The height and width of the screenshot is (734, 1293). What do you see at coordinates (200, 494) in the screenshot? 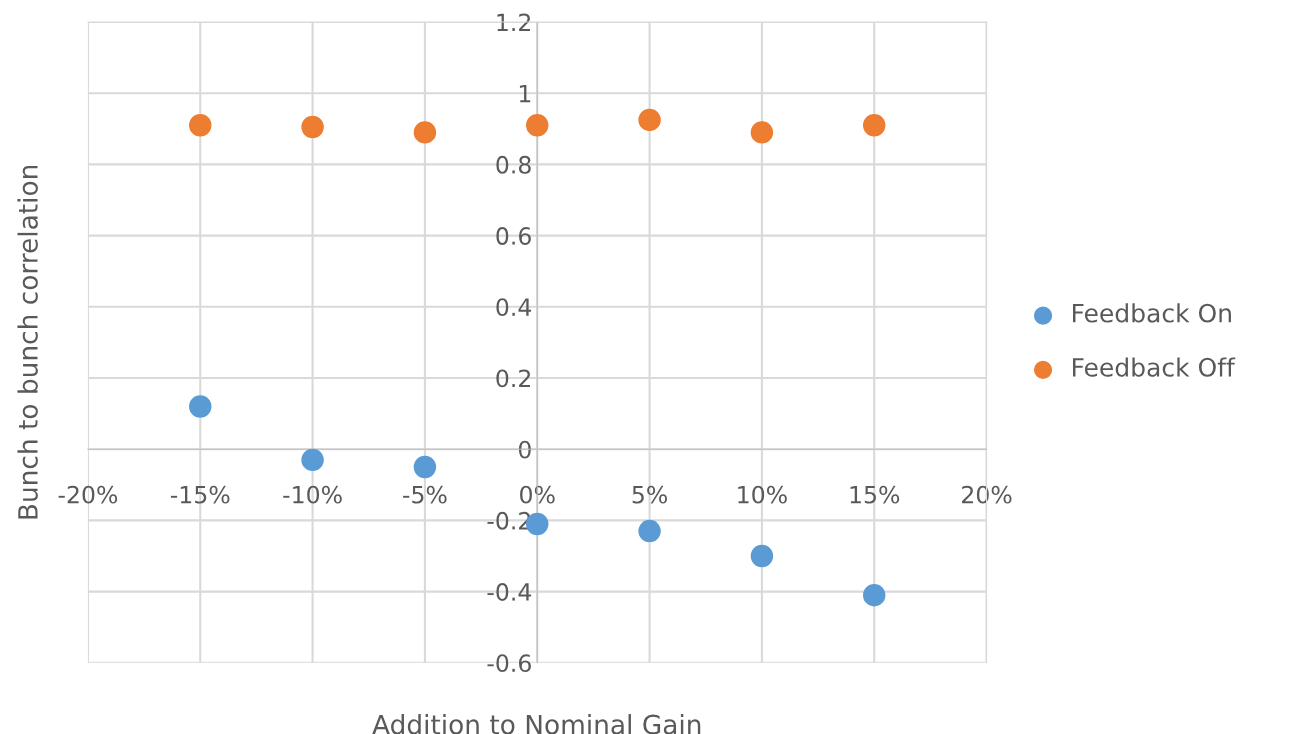
I see `x-tick-label: -15%` at bounding box center [200, 494].